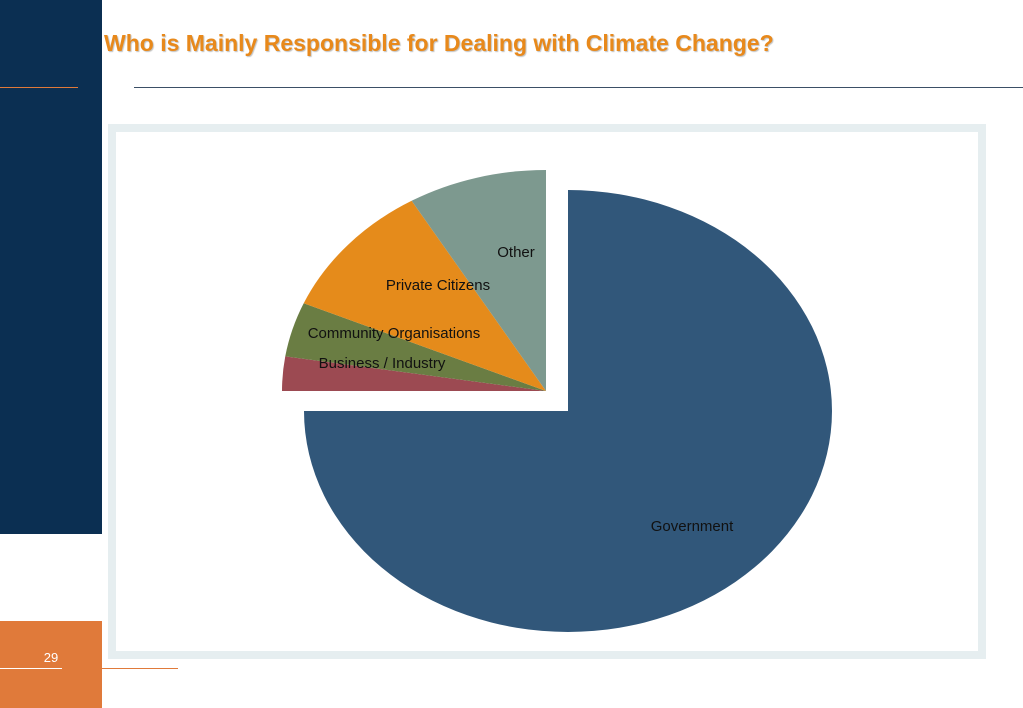  I want to click on page-number: 29, so click(51, 657).